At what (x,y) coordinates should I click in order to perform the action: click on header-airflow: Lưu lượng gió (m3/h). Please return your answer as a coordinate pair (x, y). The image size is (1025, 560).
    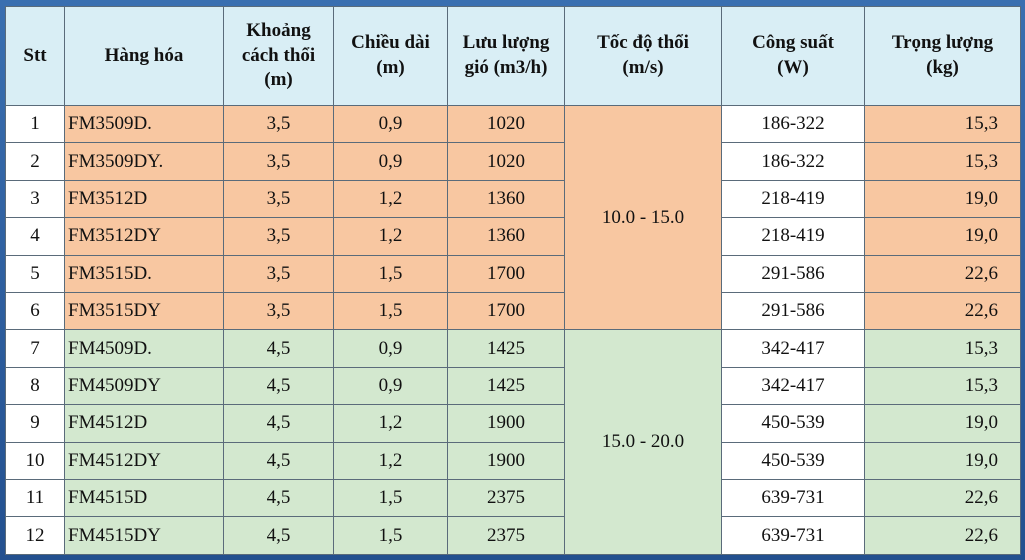
    Looking at the image, I should click on (506, 56).